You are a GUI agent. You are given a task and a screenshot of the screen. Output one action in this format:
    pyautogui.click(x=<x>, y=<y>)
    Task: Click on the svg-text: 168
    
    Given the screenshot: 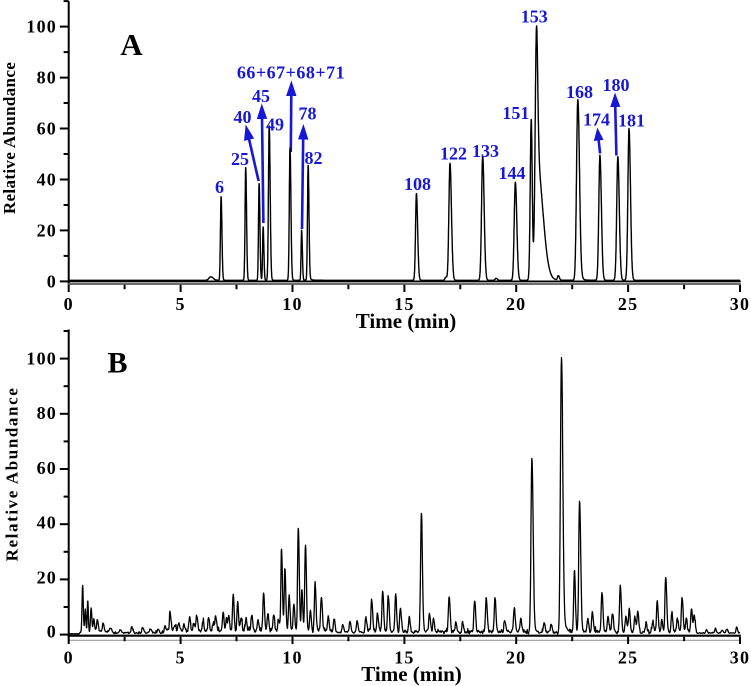 What is the action you would take?
    pyautogui.click(x=579, y=92)
    